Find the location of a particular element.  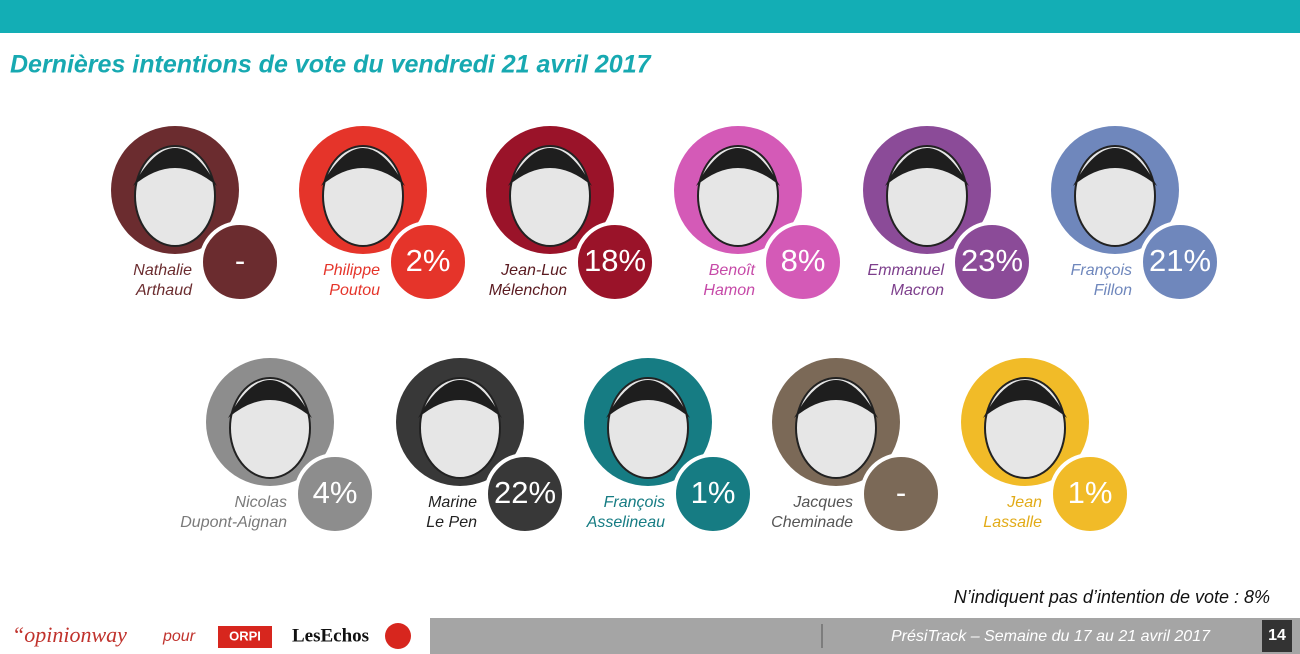

result: 21% is located at coordinates (1180, 260).